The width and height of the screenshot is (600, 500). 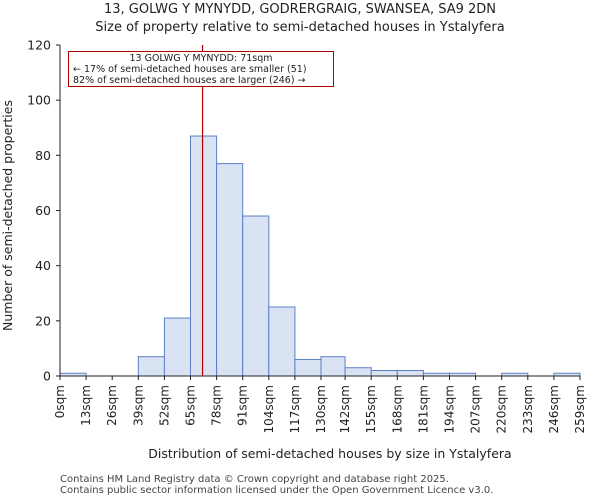 I want to click on histogram-bar-39sqm, so click(x=151, y=366).